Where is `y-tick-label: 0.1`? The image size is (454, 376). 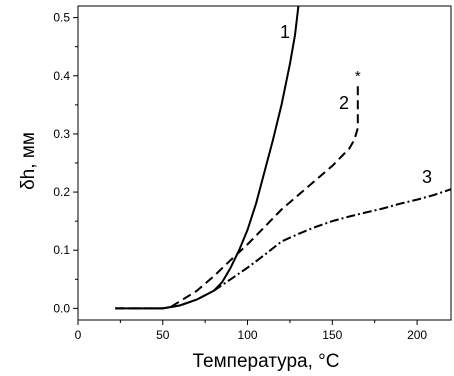 y-tick-label: 0.1 is located at coordinates (61, 250).